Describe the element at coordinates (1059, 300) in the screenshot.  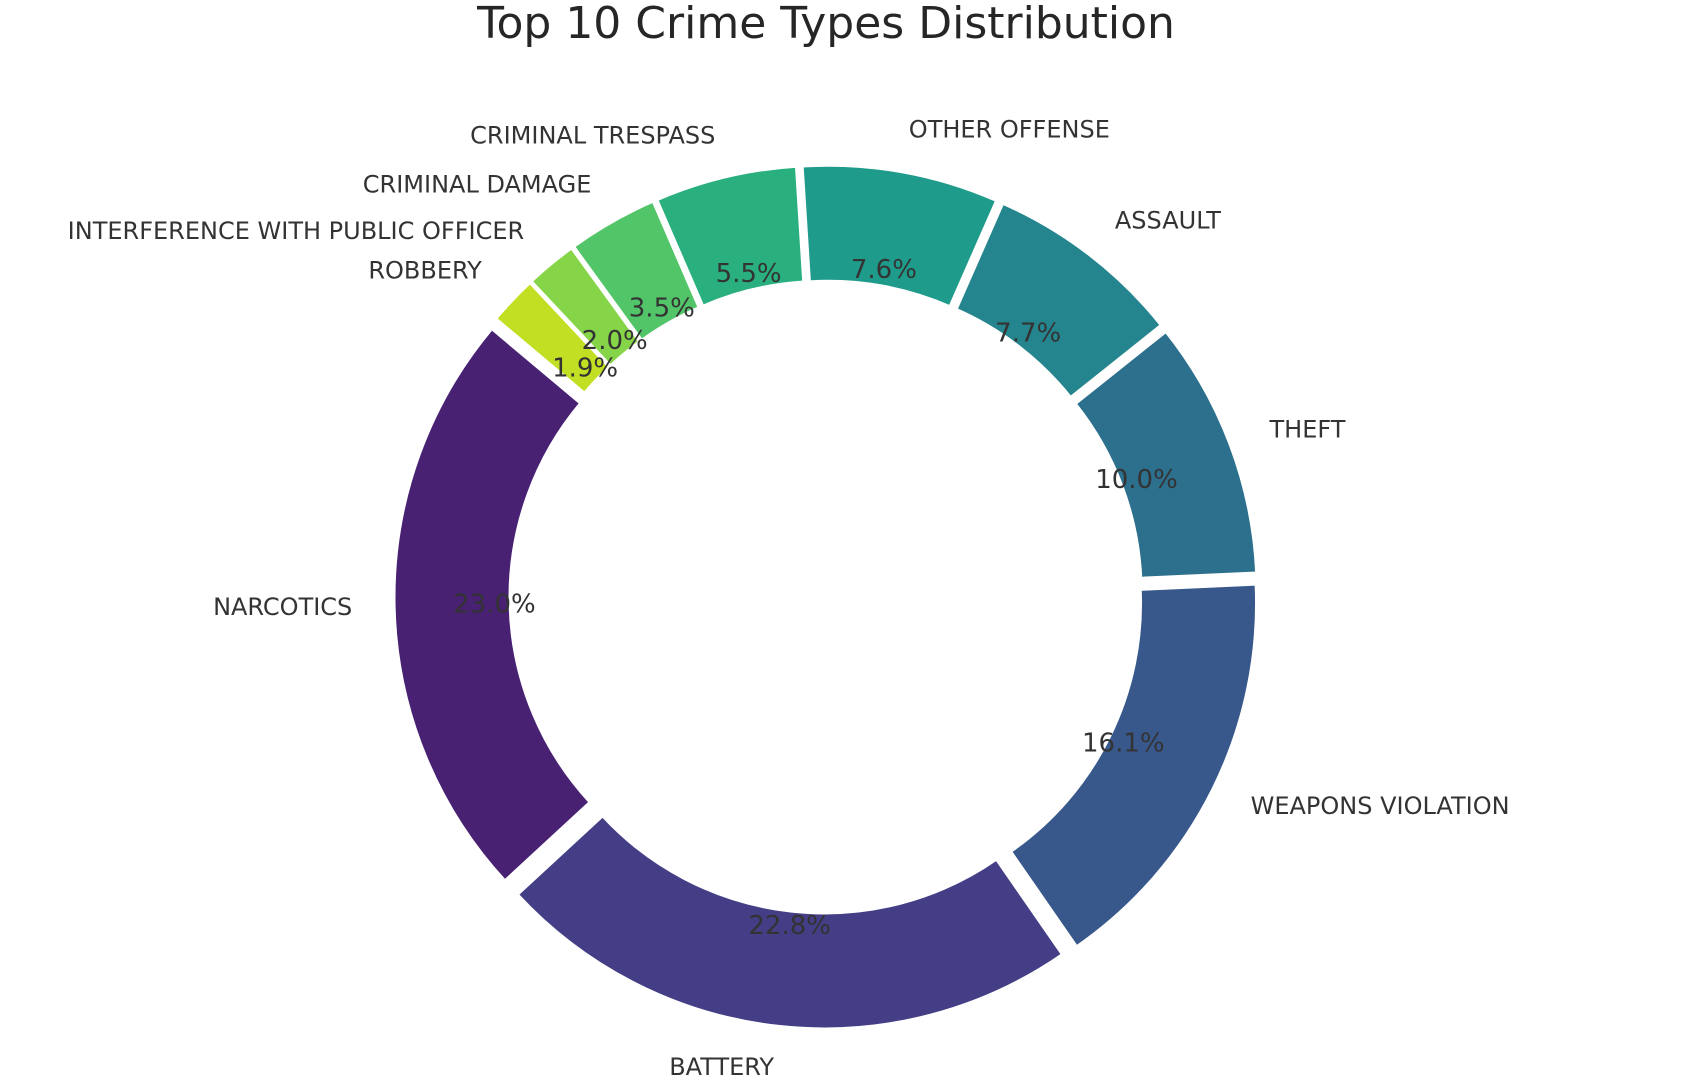
I see `slice-assault` at that location.